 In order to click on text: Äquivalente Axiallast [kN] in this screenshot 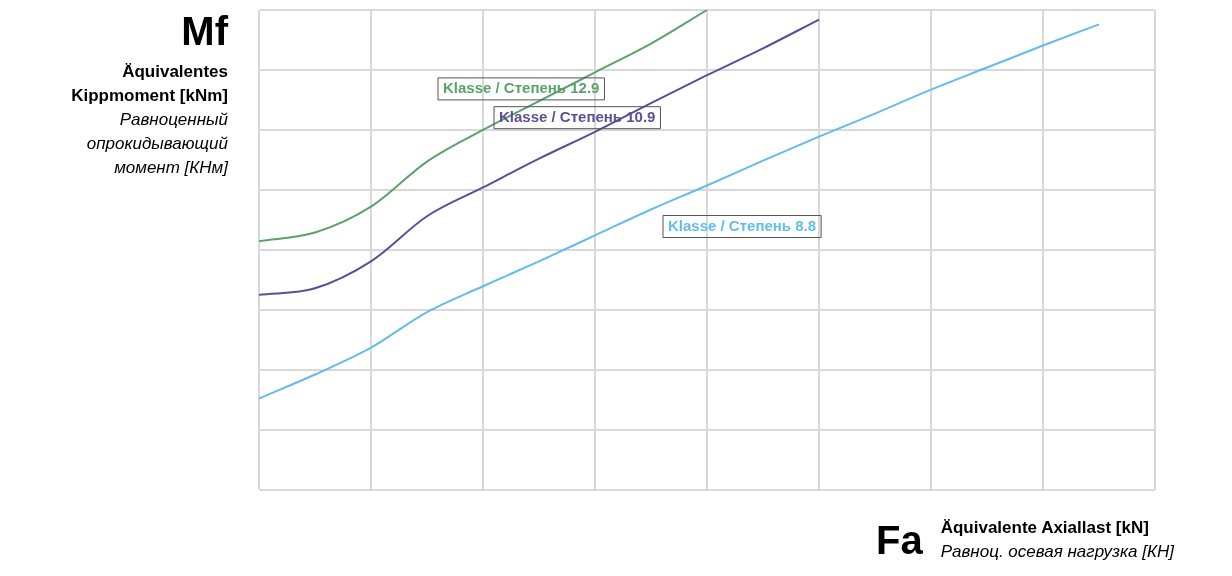, I will do `click(1045, 528)`.